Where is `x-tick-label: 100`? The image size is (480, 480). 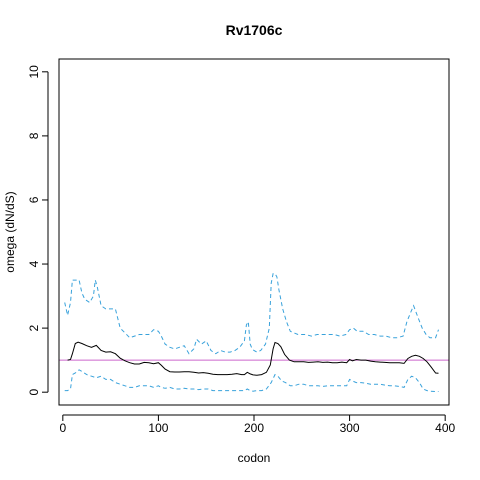
x-tick-label: 100 is located at coordinates (158, 428).